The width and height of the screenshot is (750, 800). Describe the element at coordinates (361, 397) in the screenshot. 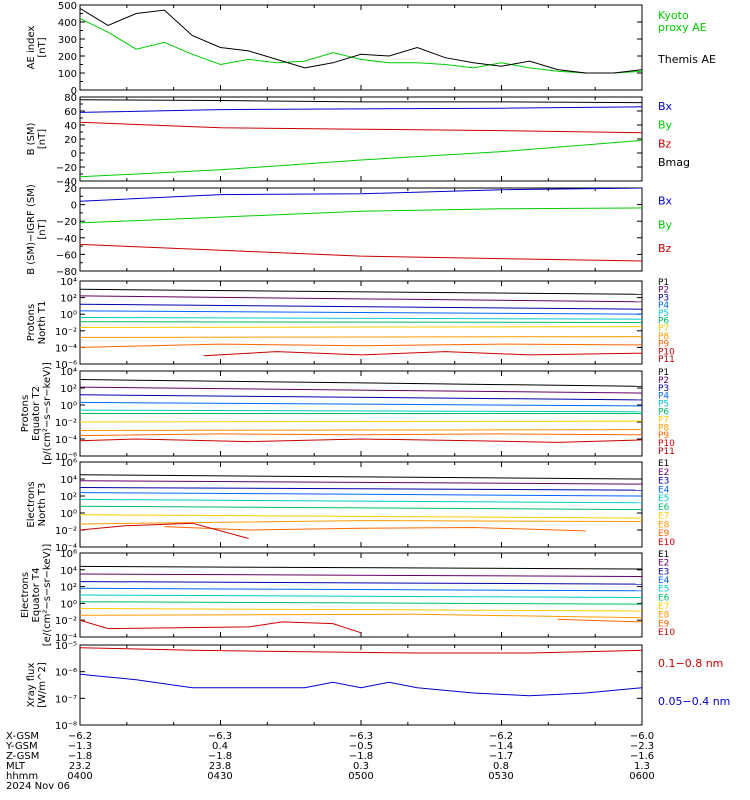

I see `series-line-p3` at that location.